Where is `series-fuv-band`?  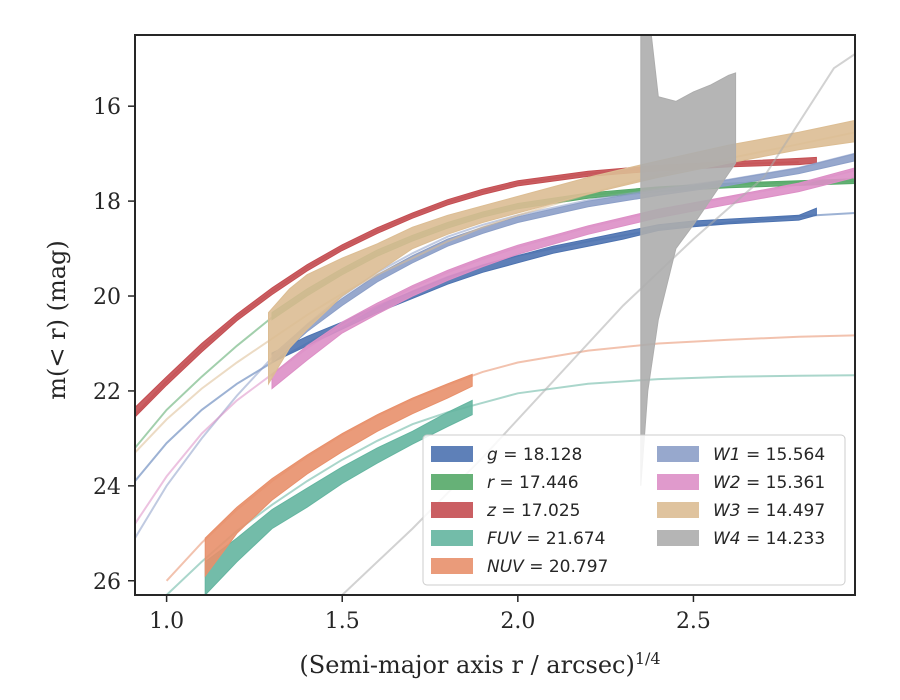
series-fuv-band is located at coordinates (338, 497).